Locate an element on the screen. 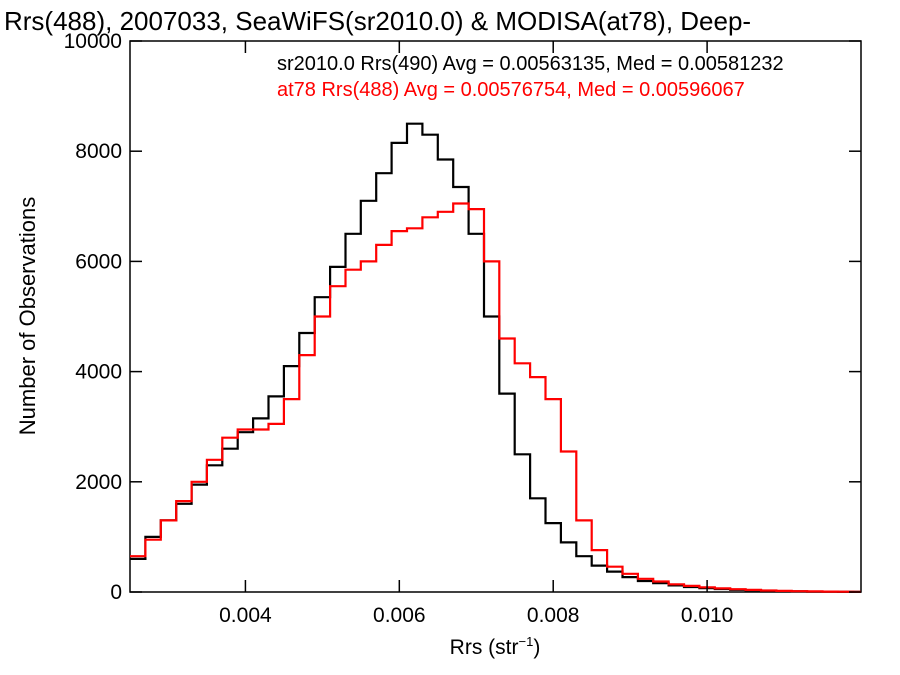  y-axis-label: Number of Observations is located at coordinates (27, 316).